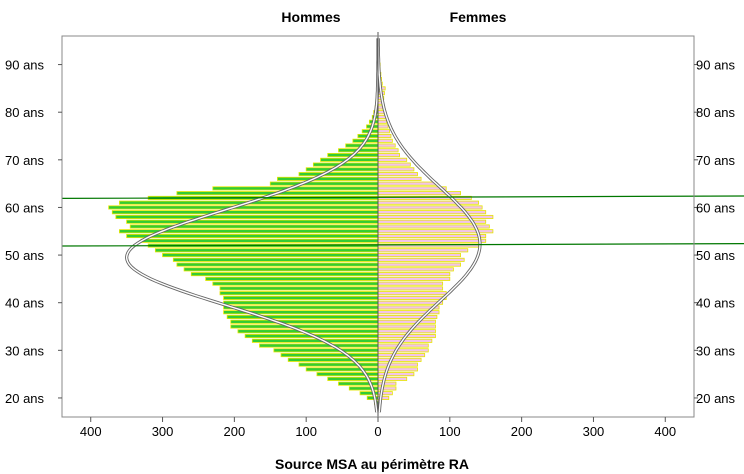 The height and width of the screenshot is (474, 744). Describe the element at coordinates (716, 398) in the screenshot. I see `y-tick-label-right: 20 ans` at that location.